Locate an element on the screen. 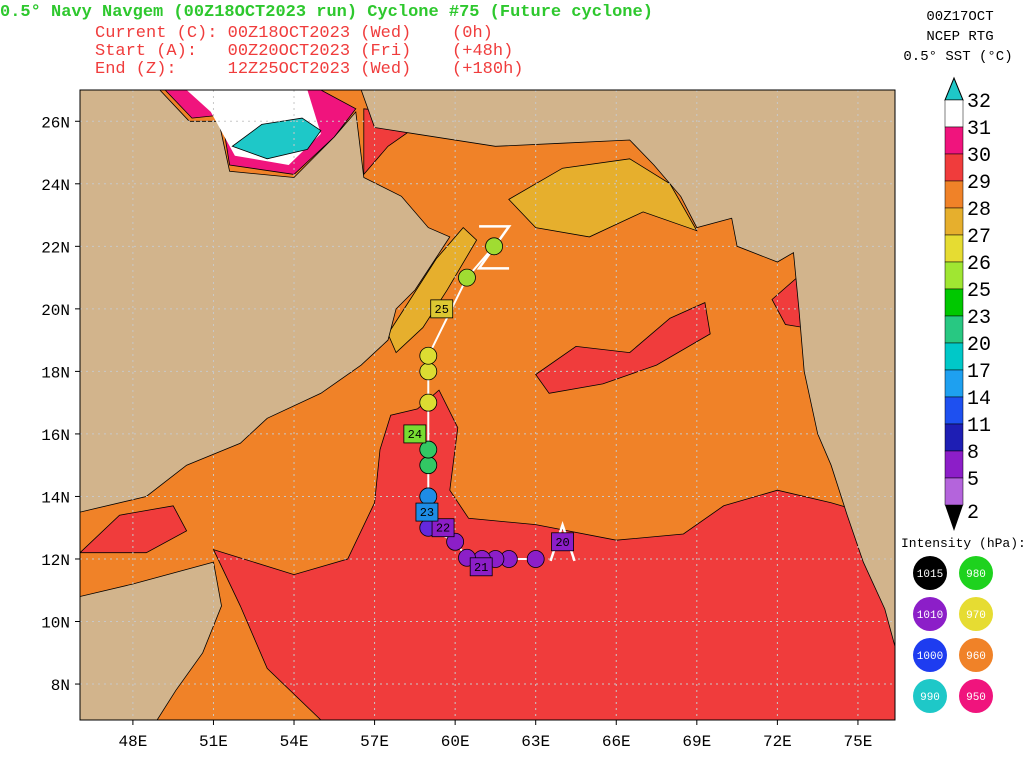 This screenshot has width=1024, height=768. x-tick-label: 63E is located at coordinates (535, 742).